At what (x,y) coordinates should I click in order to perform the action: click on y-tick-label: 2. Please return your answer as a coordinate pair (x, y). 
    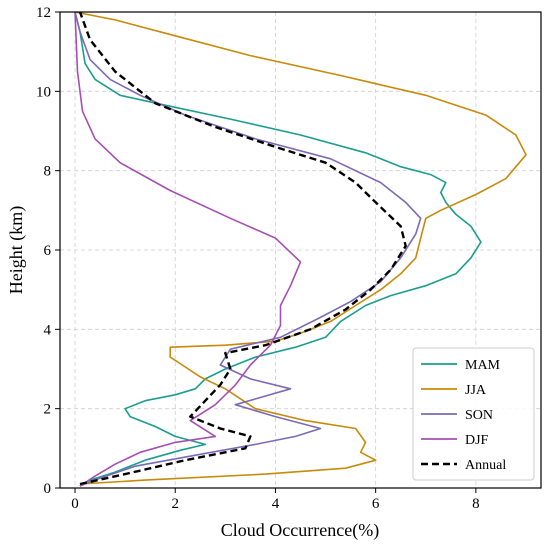
    Looking at the image, I should click on (48, 410).